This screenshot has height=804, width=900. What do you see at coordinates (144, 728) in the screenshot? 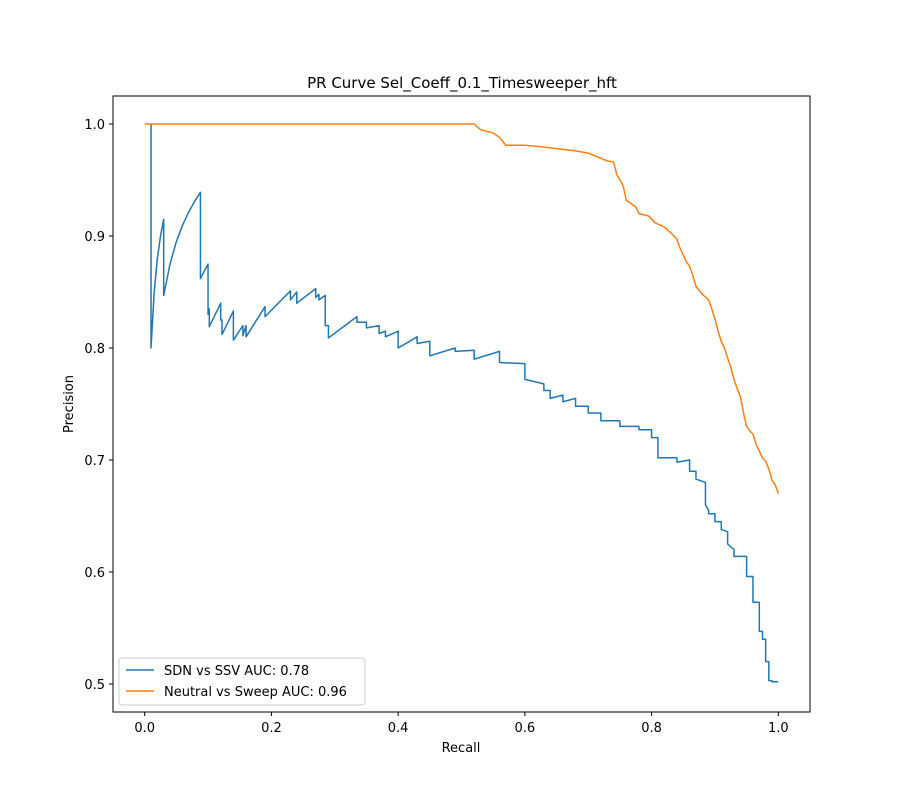
I see `x-tick-label: 0.0` at bounding box center [144, 728].